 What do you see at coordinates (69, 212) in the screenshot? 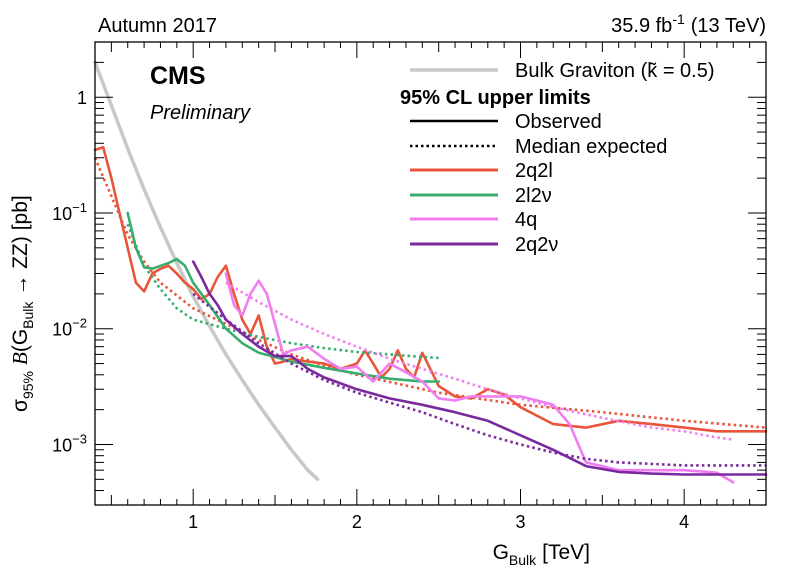
I see `y-tick-label: 10⁻¹` at bounding box center [69, 212].